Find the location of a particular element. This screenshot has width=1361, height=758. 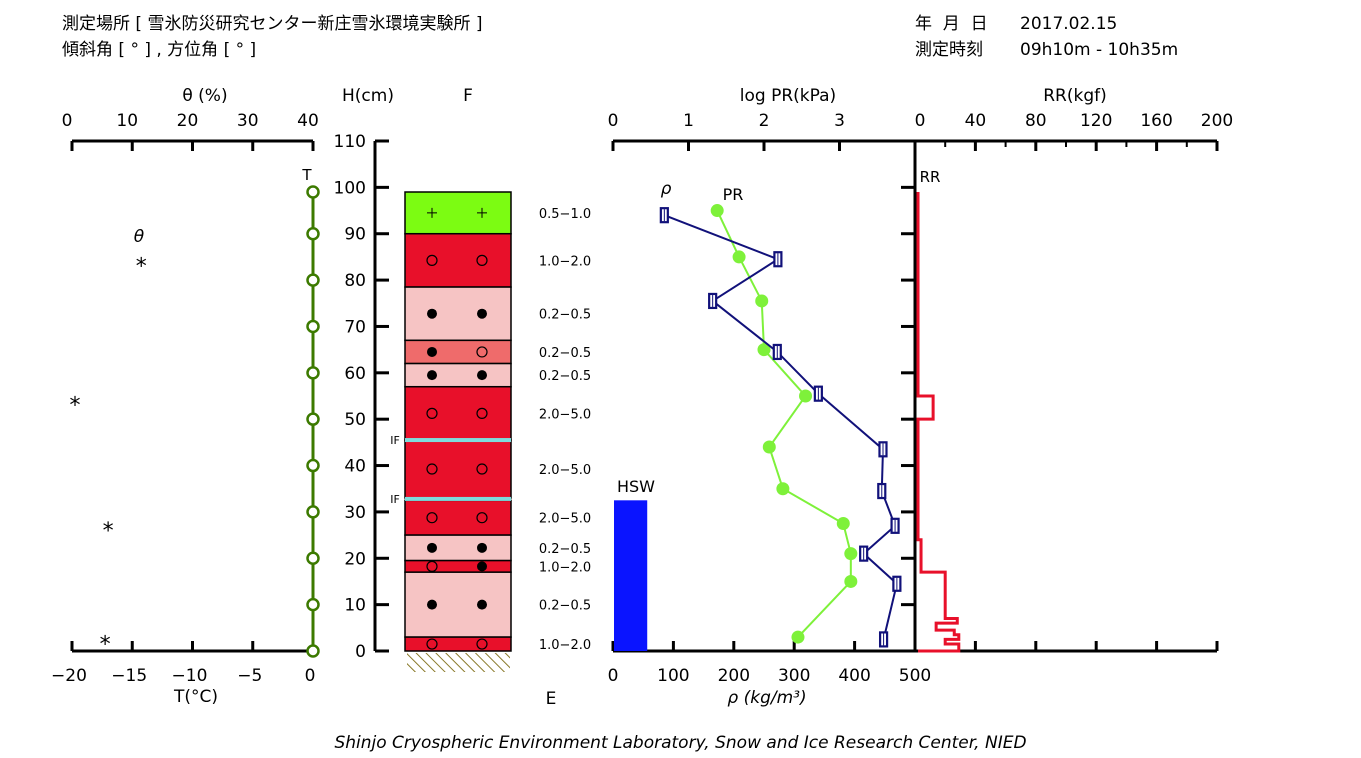

pr-points is located at coordinates (784, 424).